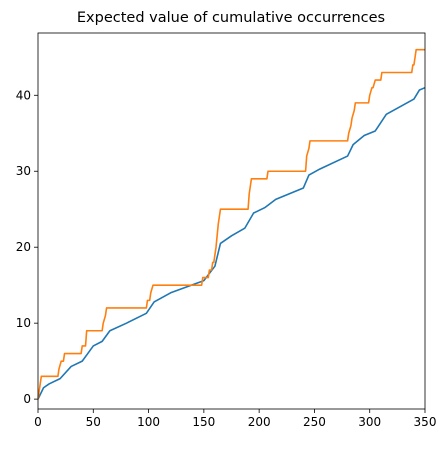 The width and height of the screenshot is (447, 455). I want to click on x-tick-label: 150, so click(203, 422).